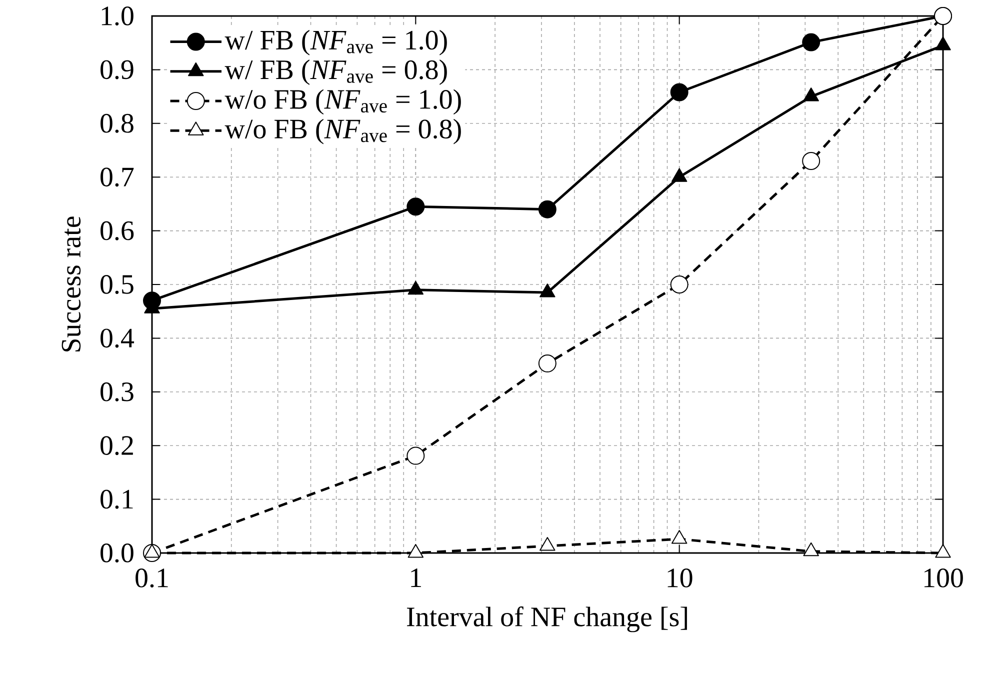 Image resolution: width=999 pixels, height=675 pixels. What do you see at coordinates (943, 578) in the screenshot?
I see `x-tick-label: 100` at bounding box center [943, 578].